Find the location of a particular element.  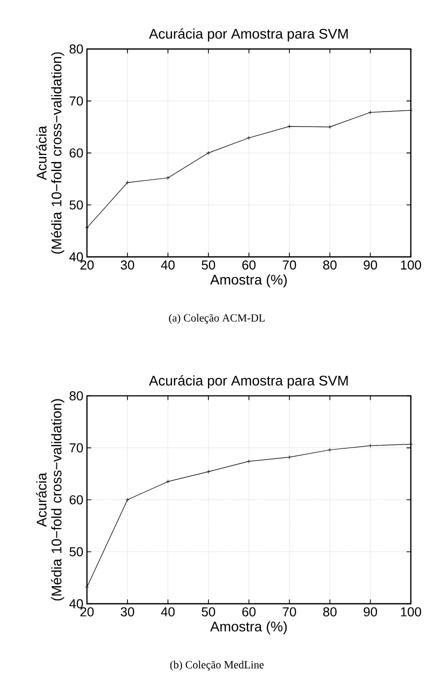

text: (b) Coleção MedLine is located at coordinates (217, 665).